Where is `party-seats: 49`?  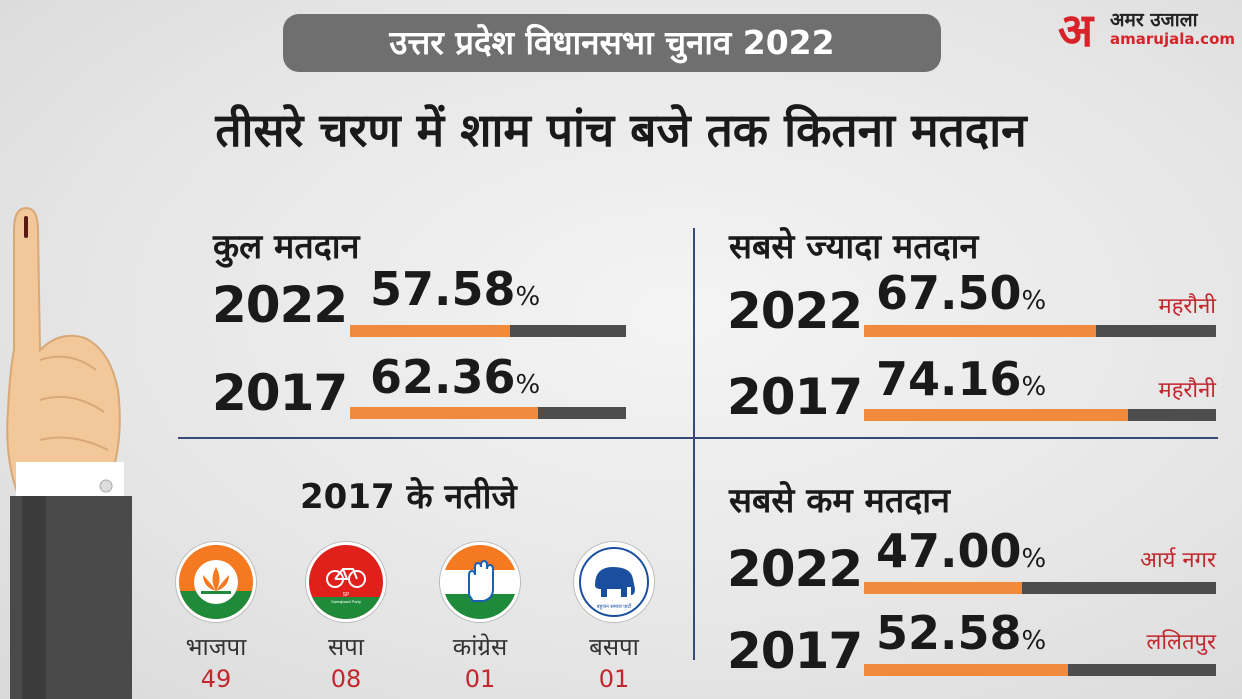 party-seats: 49 is located at coordinates (216, 679).